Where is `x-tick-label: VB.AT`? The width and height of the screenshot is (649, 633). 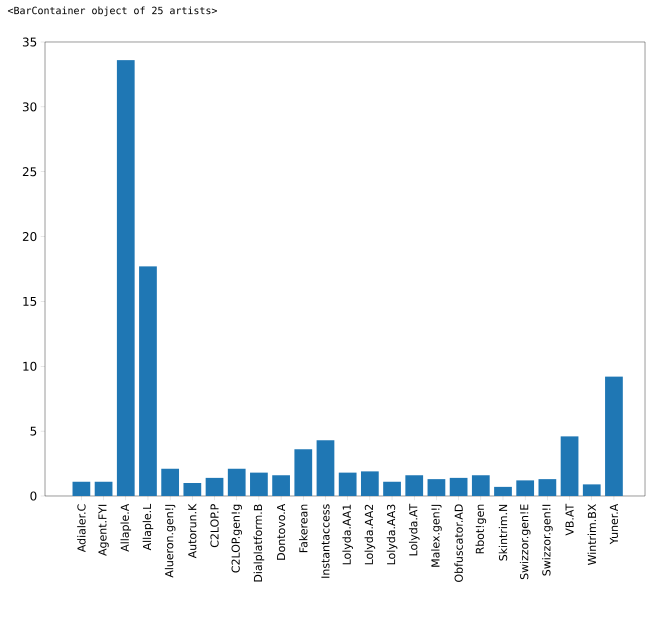
x-tick-label: VB.AT is located at coordinates (570, 520).